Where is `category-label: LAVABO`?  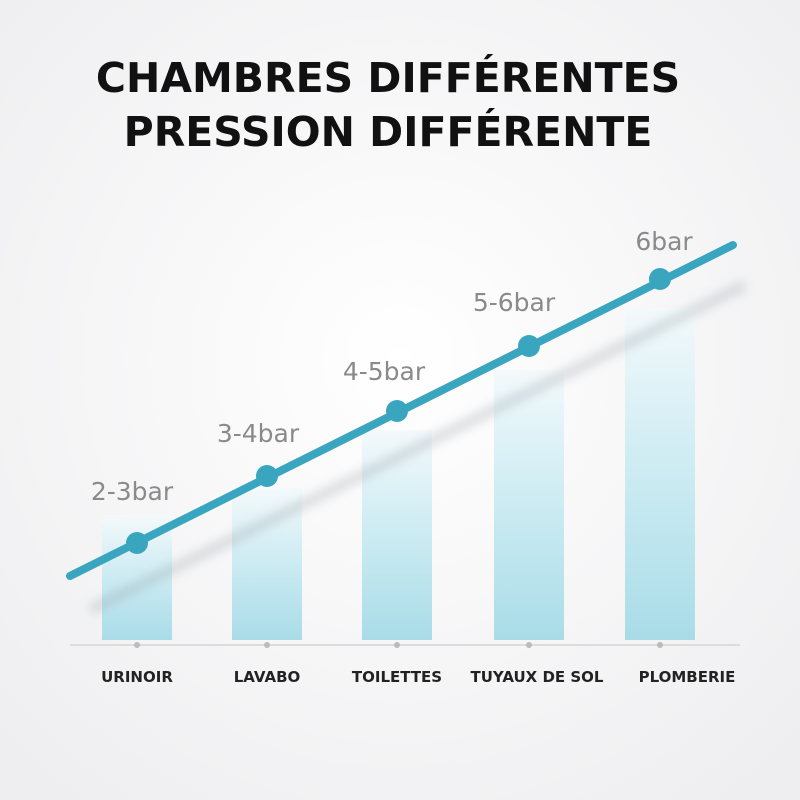
category-label: LAVABO is located at coordinates (267, 677).